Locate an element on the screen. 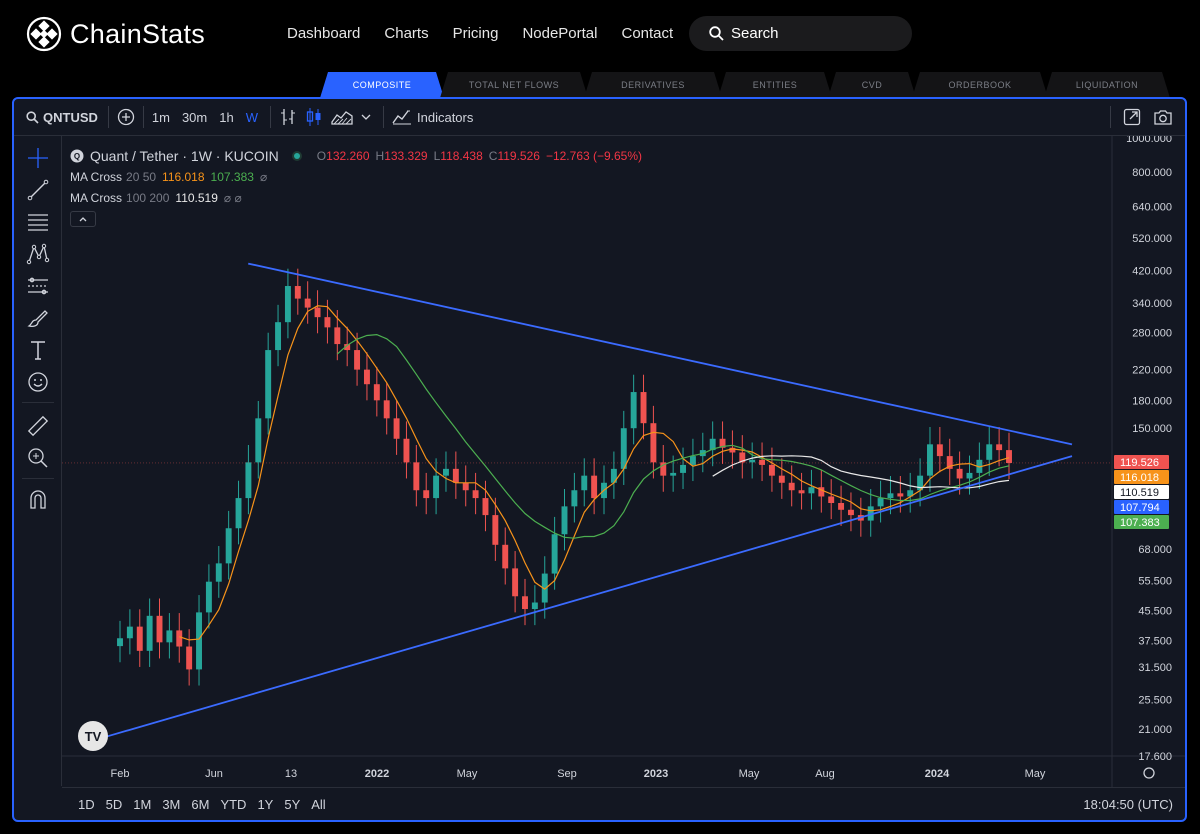  utc-clock: 18:04:50 (UTC) is located at coordinates (1128, 804).